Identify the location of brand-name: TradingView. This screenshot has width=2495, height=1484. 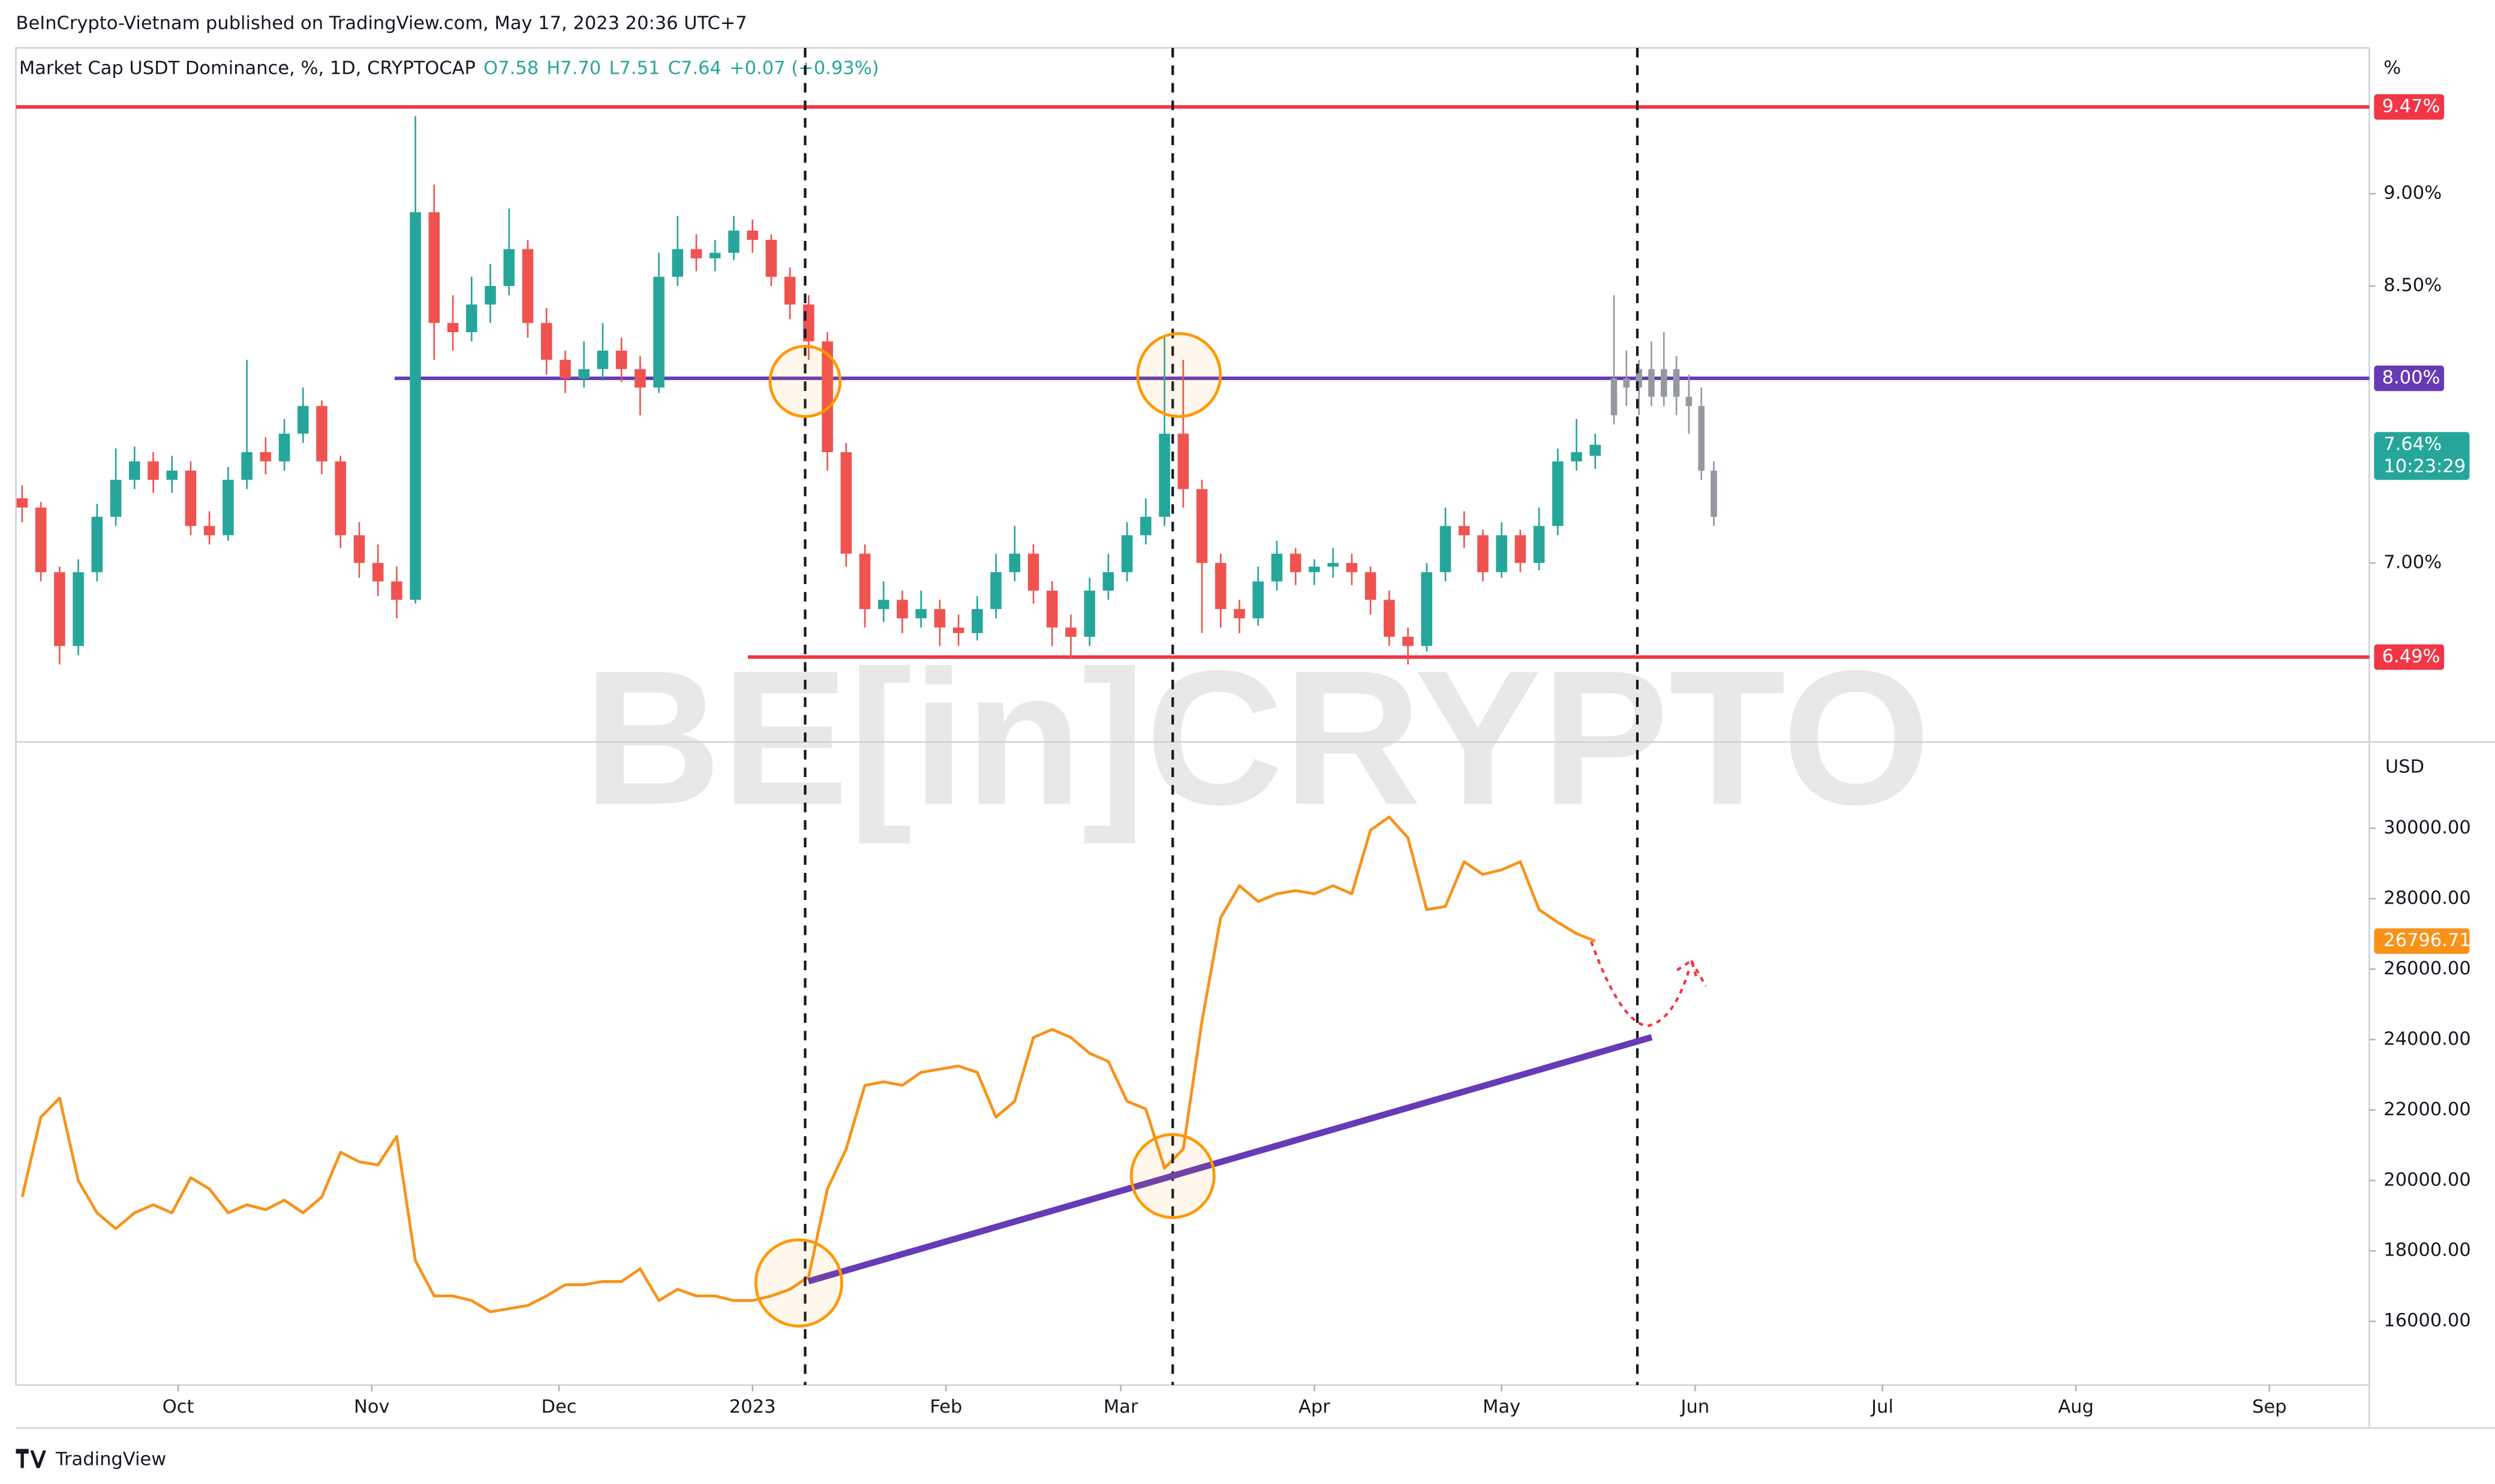
(110, 1460).